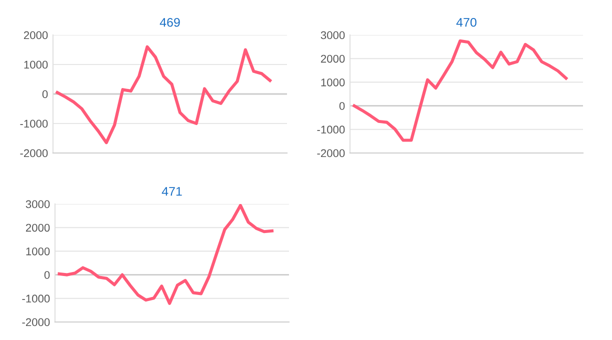 This screenshot has width=612, height=340. I want to click on chart-title: 469, so click(170, 22).